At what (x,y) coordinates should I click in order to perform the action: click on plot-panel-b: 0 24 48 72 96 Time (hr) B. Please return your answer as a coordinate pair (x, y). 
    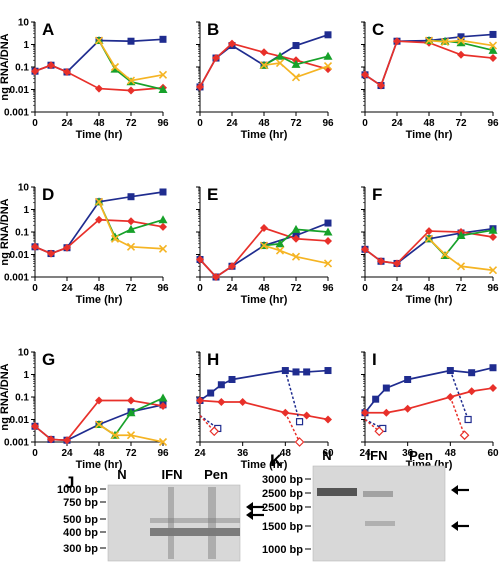
    Looking at the image, I should click on (265, 80).